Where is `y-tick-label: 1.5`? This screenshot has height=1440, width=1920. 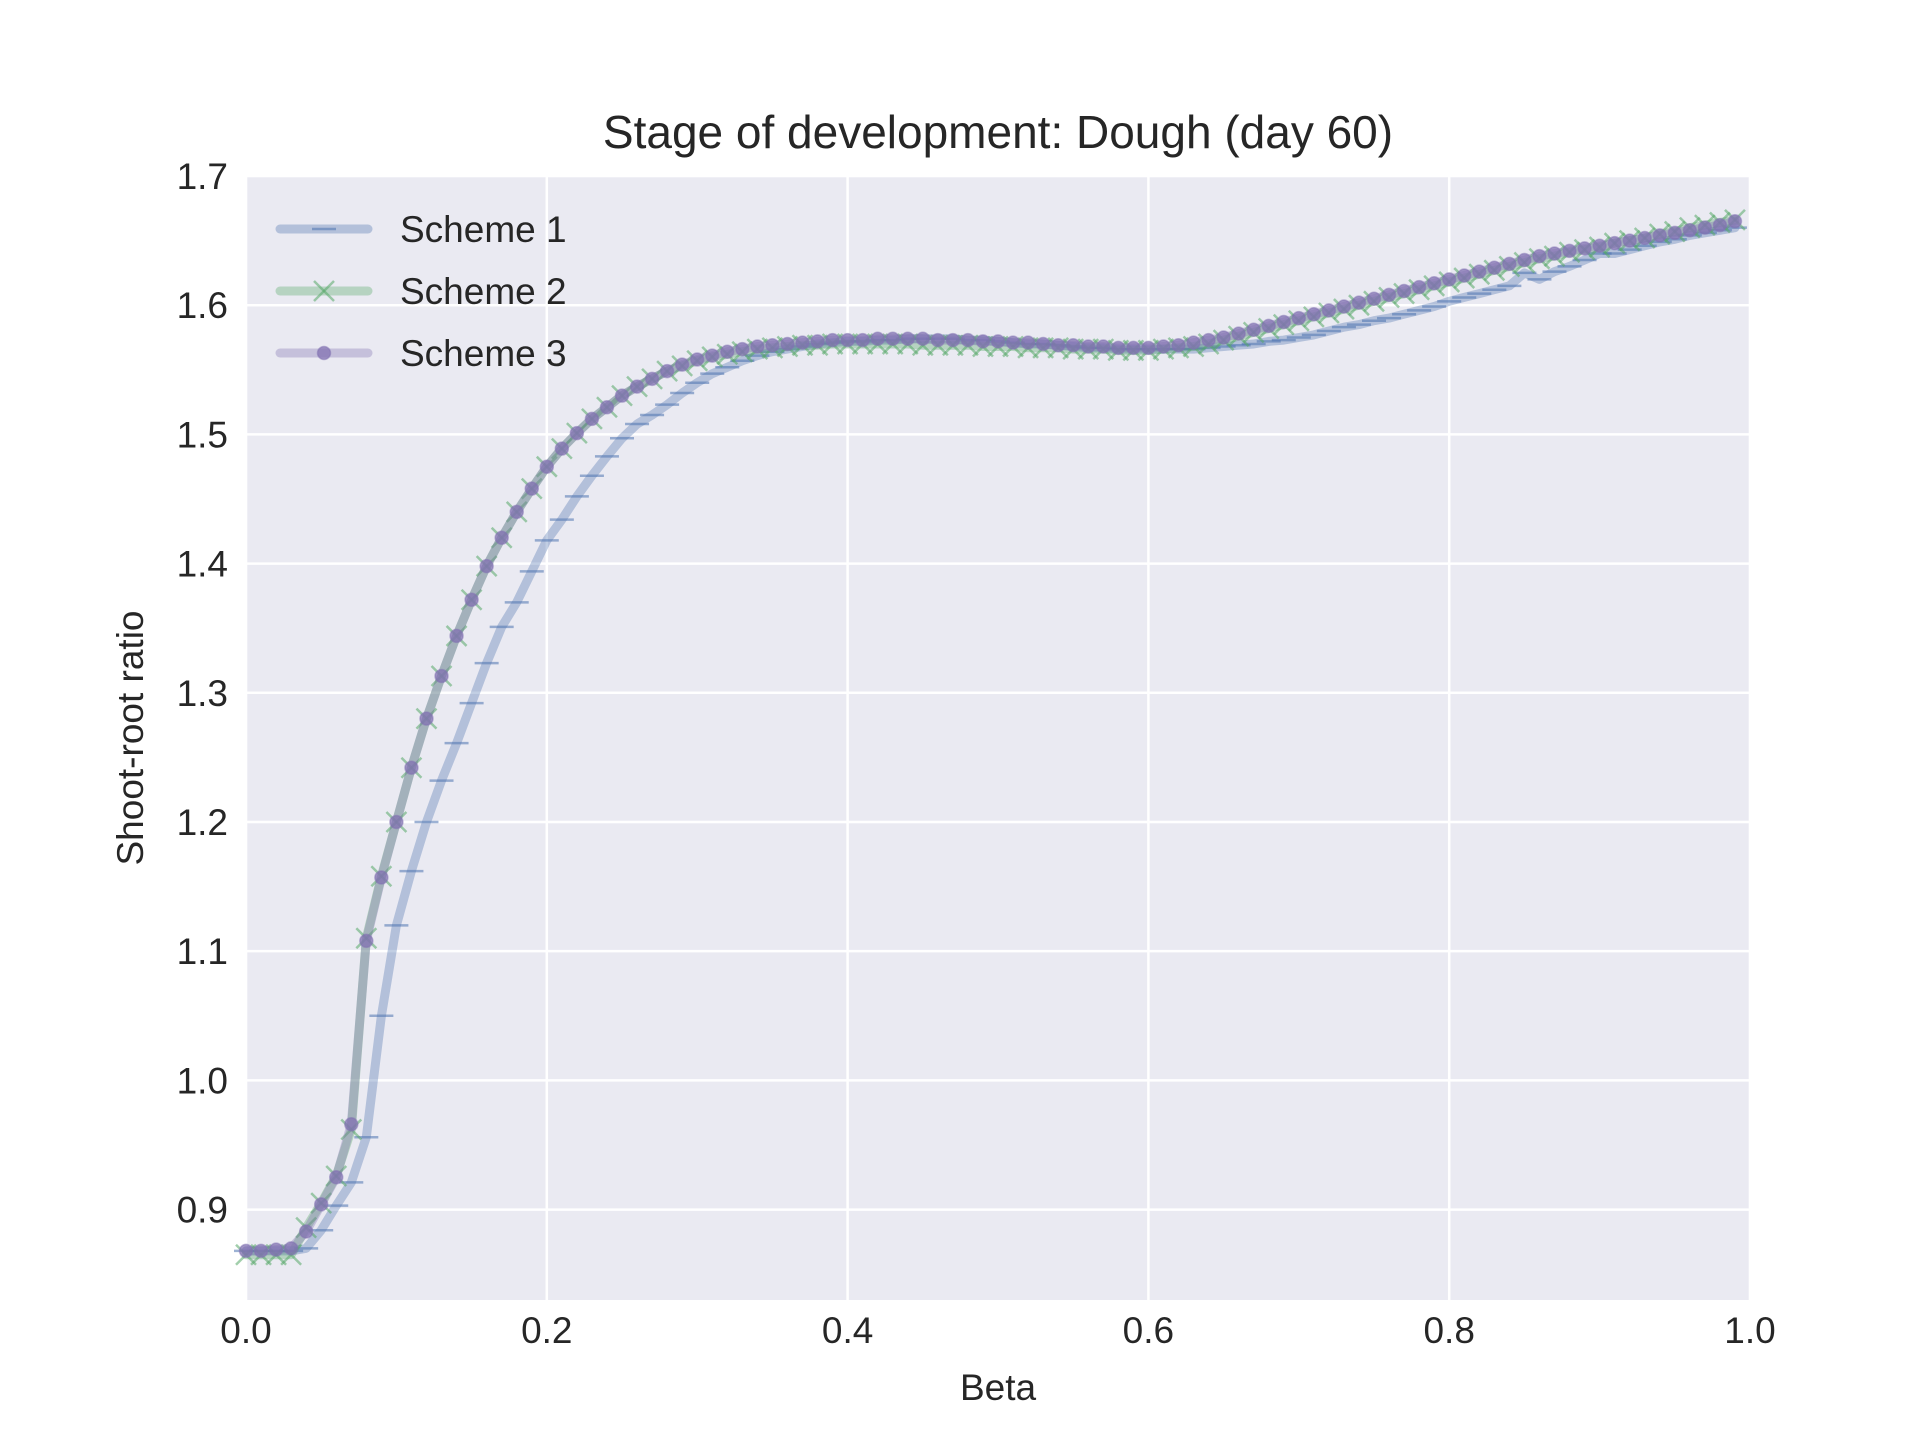 y-tick-label: 1.5 is located at coordinates (202, 434).